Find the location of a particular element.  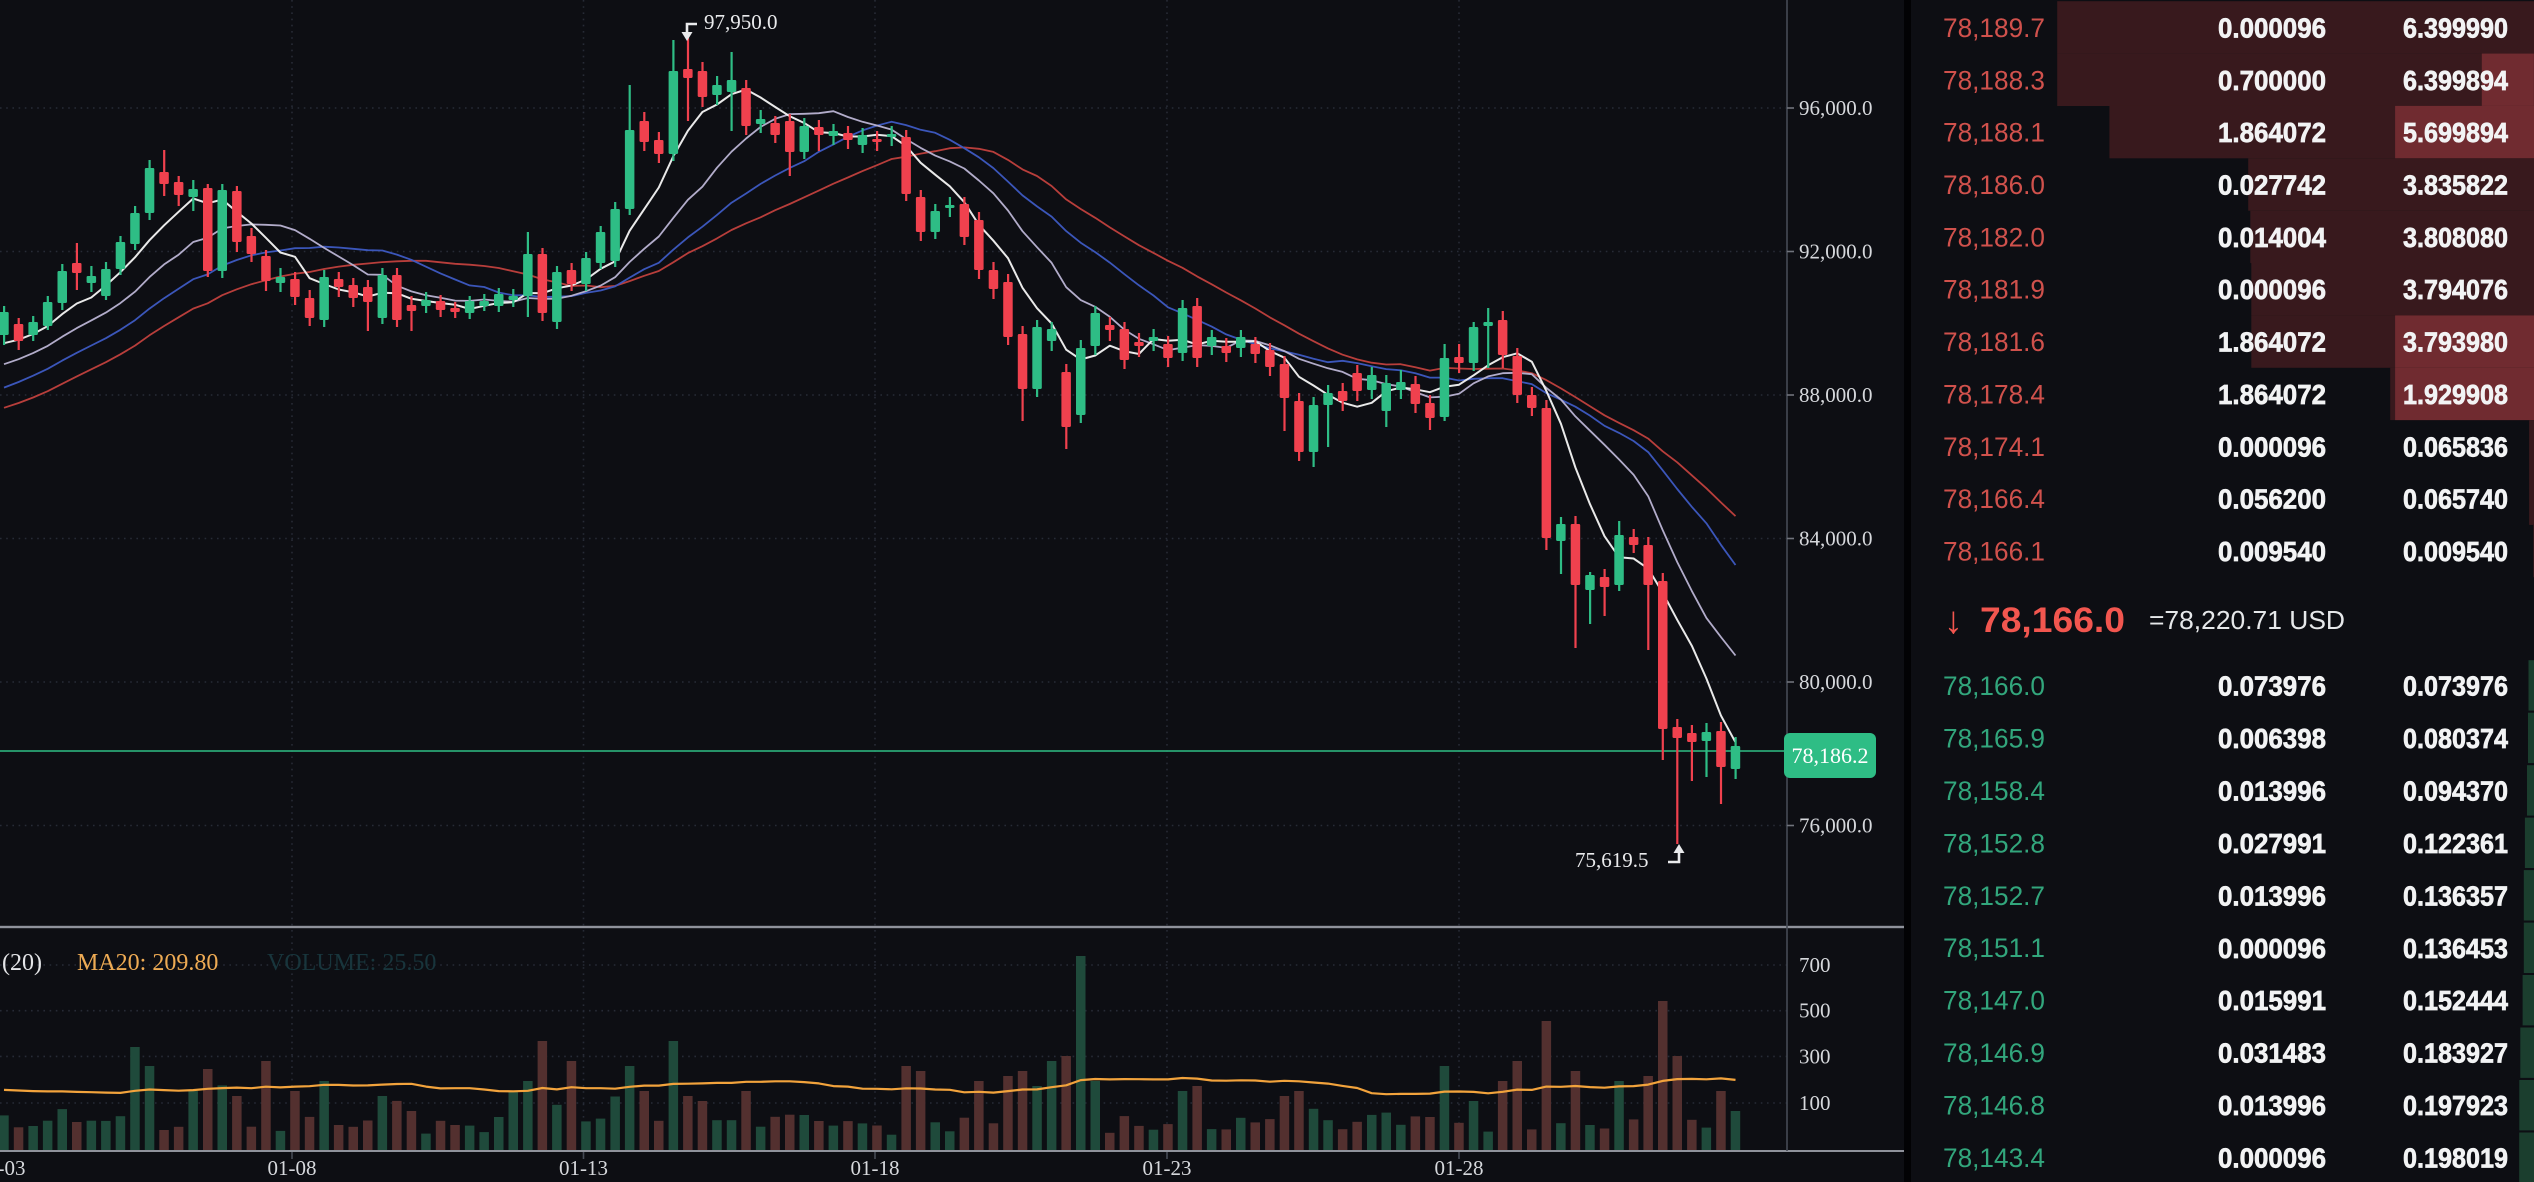

svg-text: 78,152.8 is located at coordinates (1994, 843).